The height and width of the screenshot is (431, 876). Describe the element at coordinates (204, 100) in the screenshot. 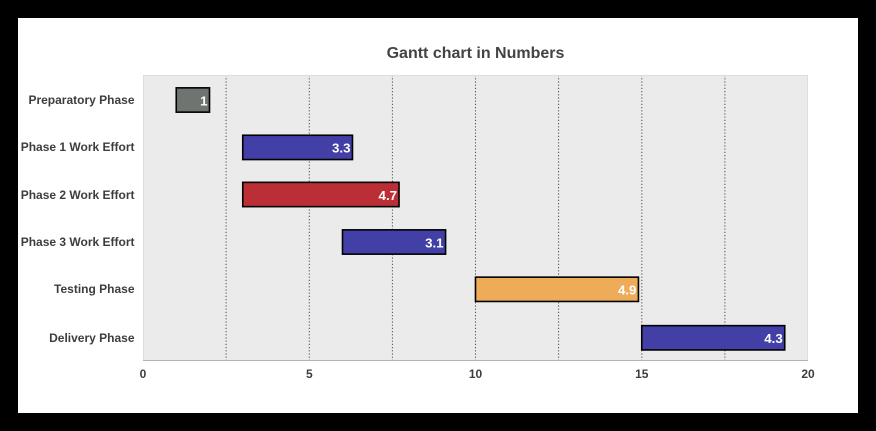

I see `svg-text: 1` at that location.